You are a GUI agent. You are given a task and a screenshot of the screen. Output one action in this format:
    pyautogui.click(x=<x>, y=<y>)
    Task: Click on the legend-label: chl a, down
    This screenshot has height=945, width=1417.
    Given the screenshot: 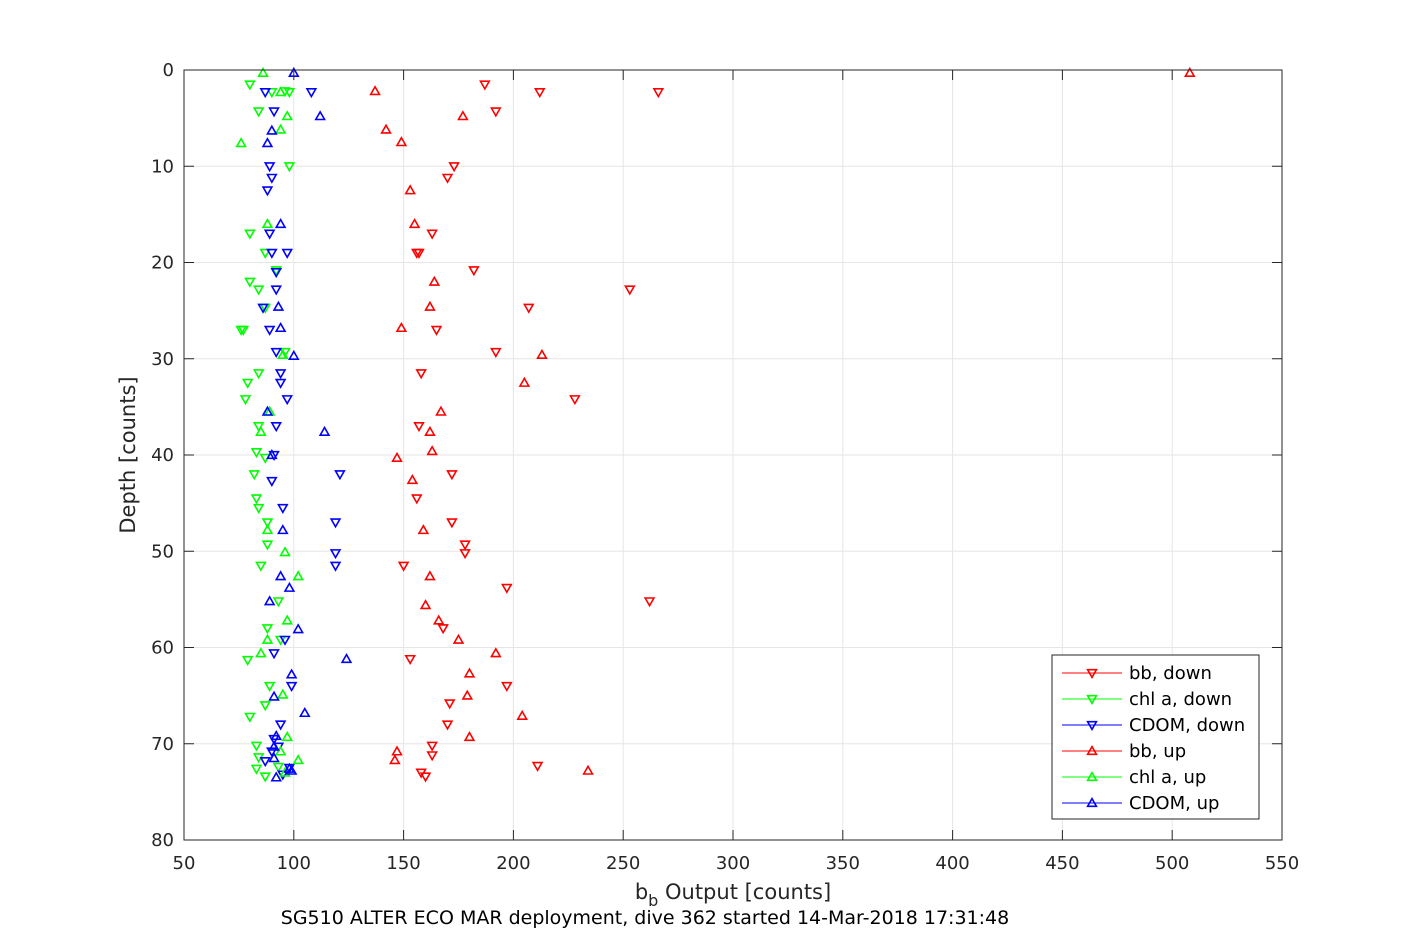 What is the action you would take?
    pyautogui.click(x=1180, y=699)
    